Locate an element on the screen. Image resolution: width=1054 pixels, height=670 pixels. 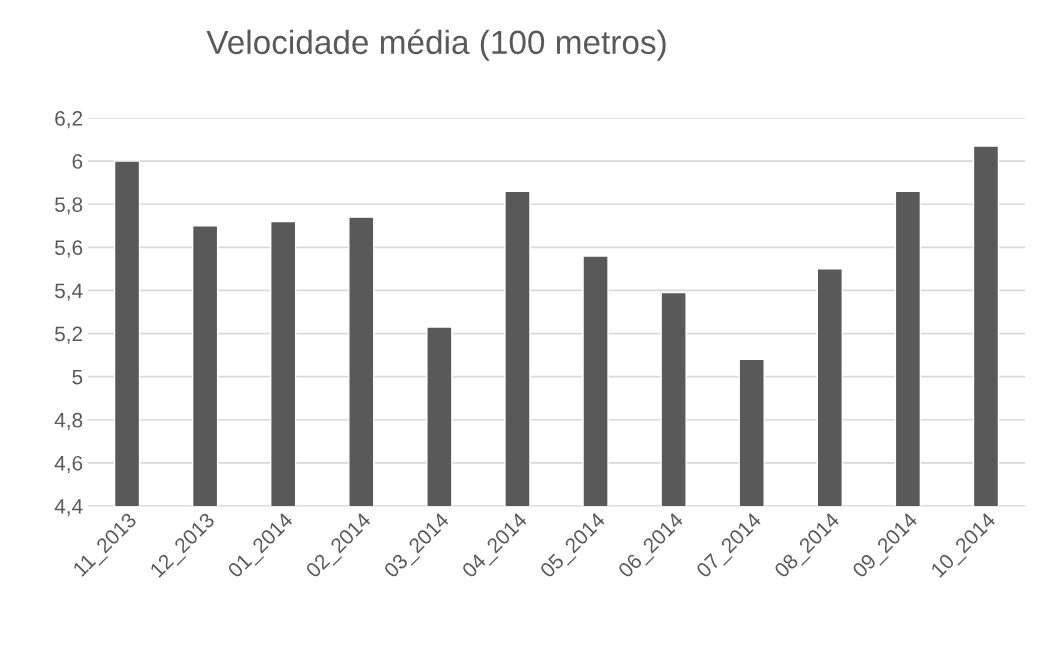
chart-title: Velocidade média (100 metros) is located at coordinates (436, 45).